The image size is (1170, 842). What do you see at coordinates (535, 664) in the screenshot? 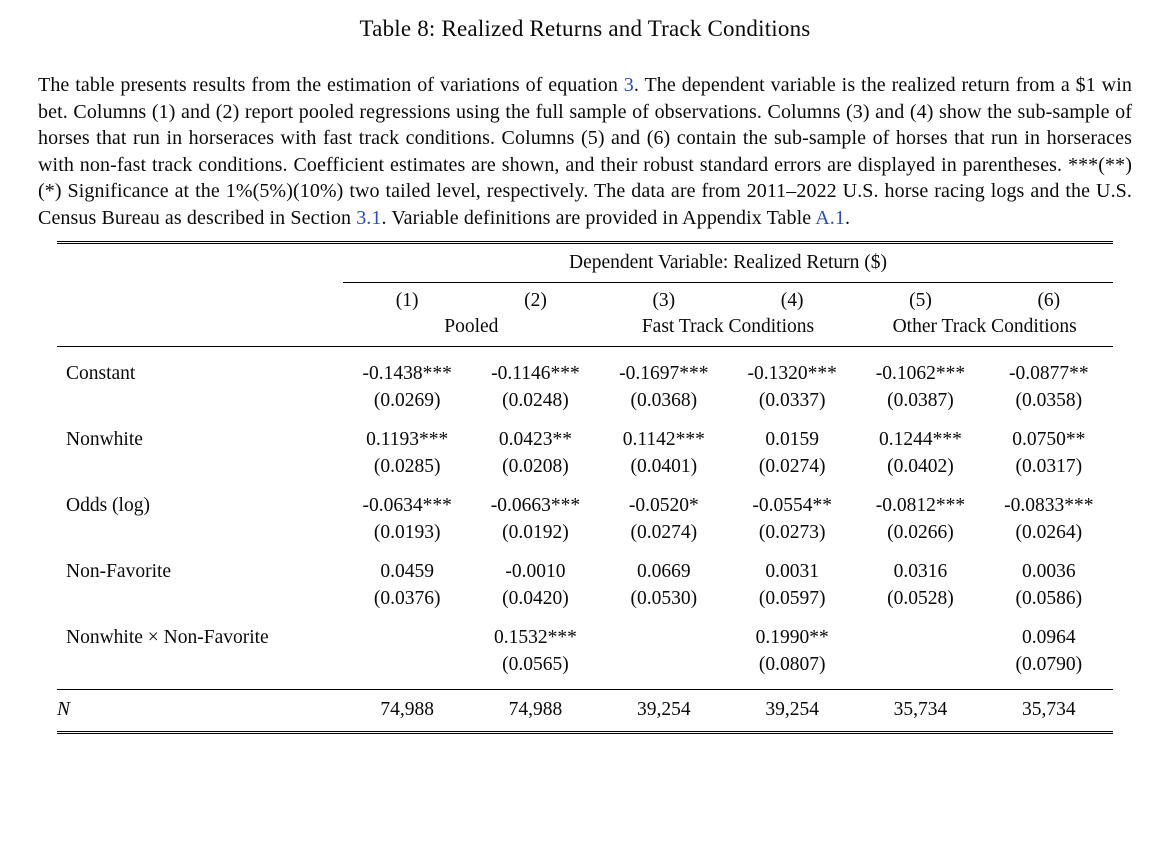
I see `se-value: (0.0565)` at bounding box center [535, 664].